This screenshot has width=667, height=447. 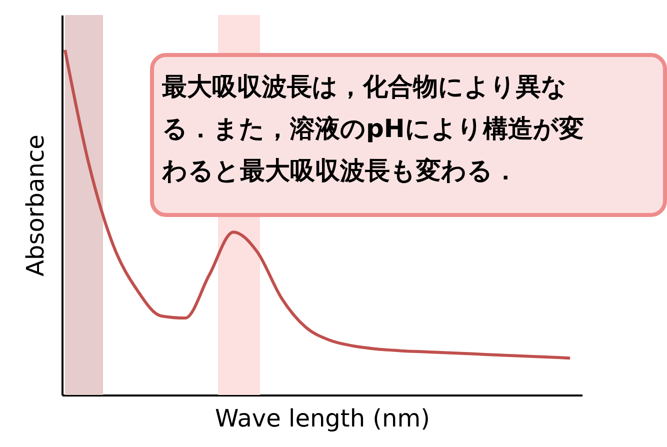 What do you see at coordinates (322, 418) in the screenshot?
I see `x-axis-title: Wave length (nm)` at bounding box center [322, 418].